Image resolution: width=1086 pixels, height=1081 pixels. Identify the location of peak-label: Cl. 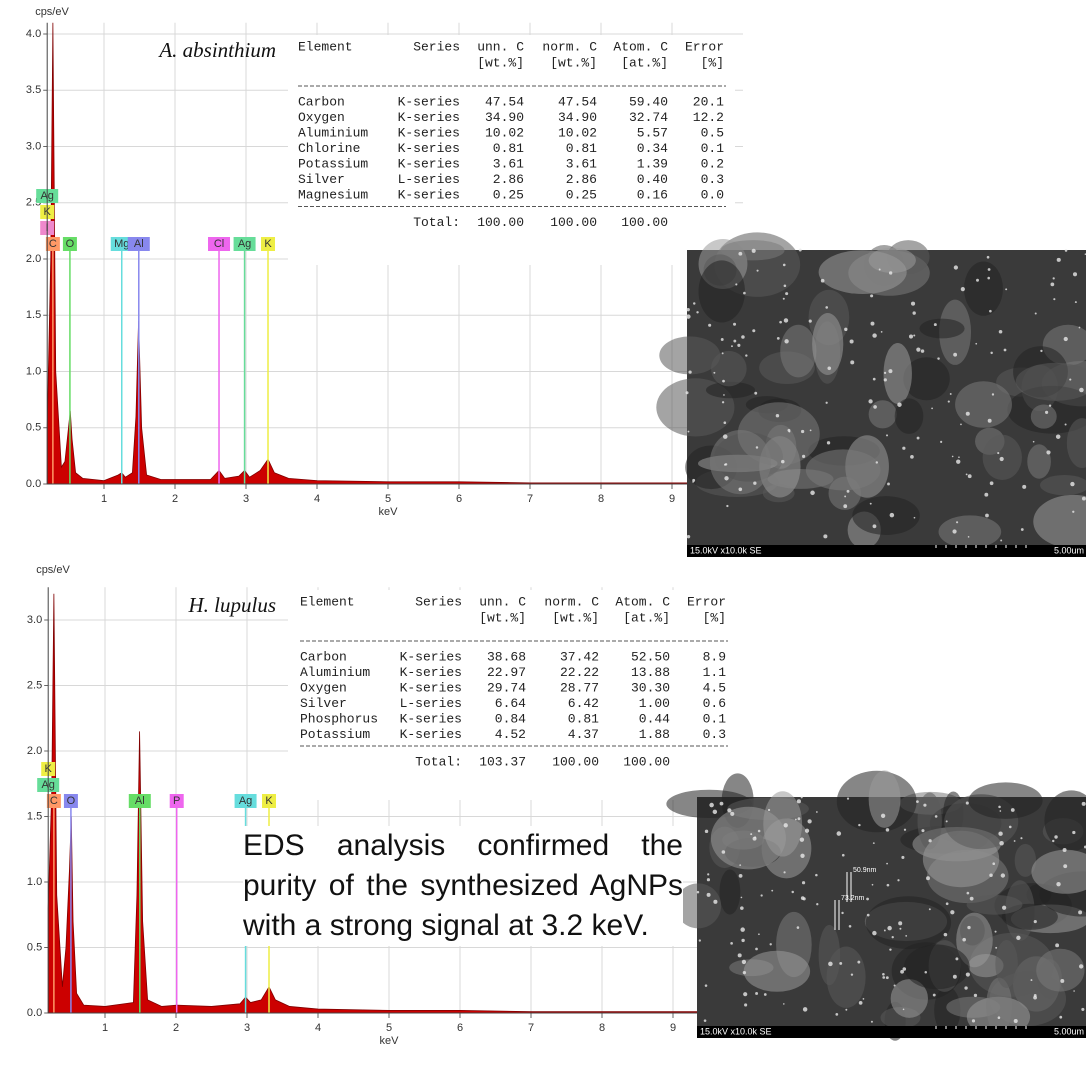
(219, 244).